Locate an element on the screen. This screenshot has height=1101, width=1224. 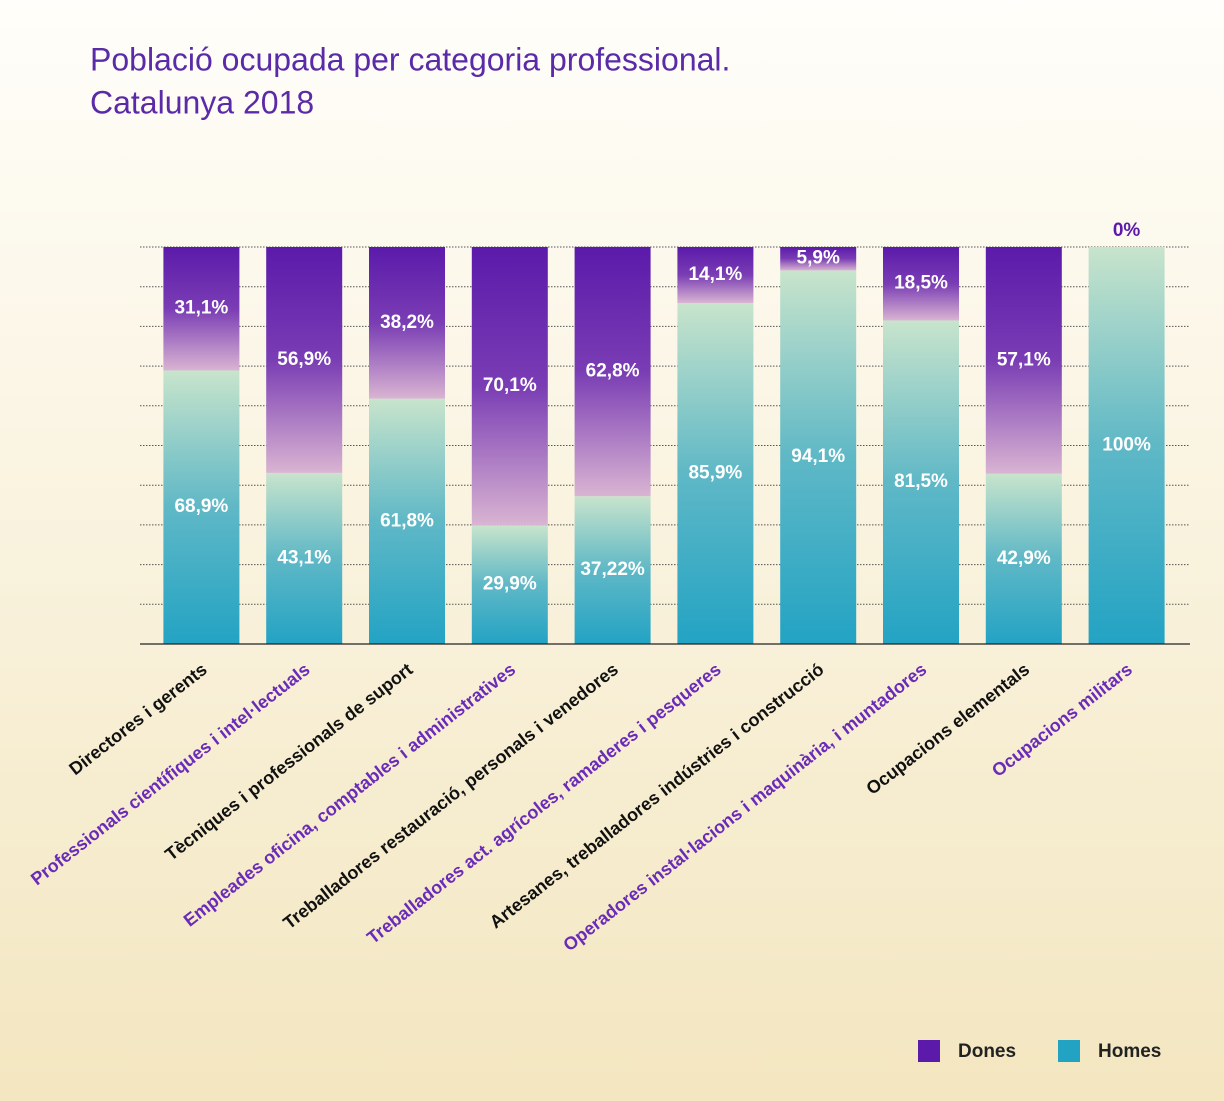
value-label: 81,5% is located at coordinates (921, 481).